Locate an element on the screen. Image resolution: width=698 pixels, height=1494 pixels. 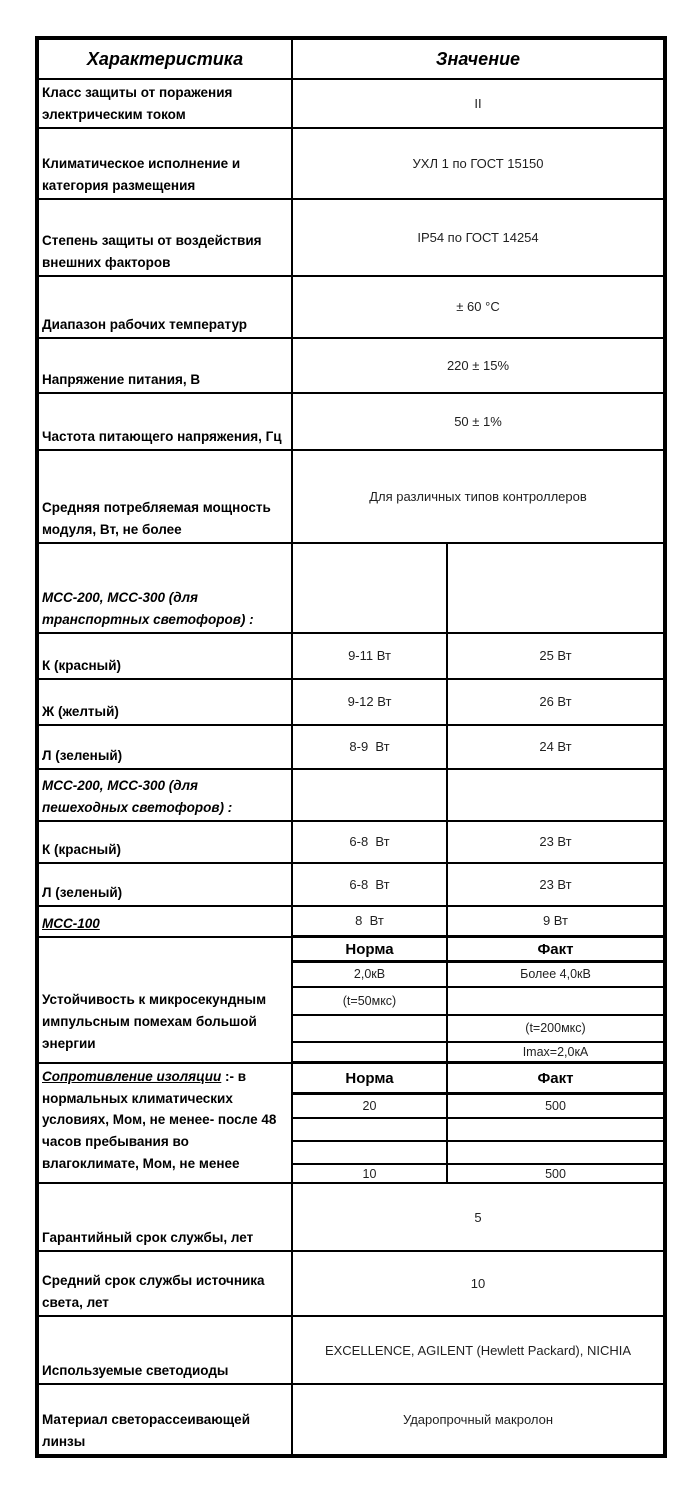
table-row: 2,0кВ Более 4,0кВ is located at coordinates (351, 974).